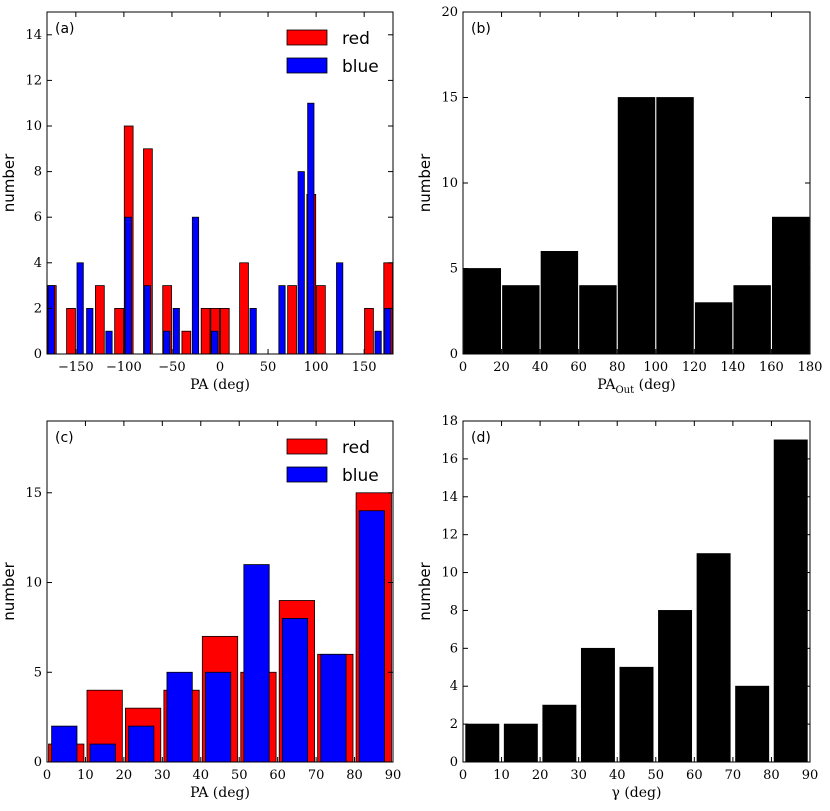 The width and height of the screenshot is (830, 811). Describe the element at coordinates (501, 775) in the screenshot. I see `xtick-label-d-1: 10` at that location.